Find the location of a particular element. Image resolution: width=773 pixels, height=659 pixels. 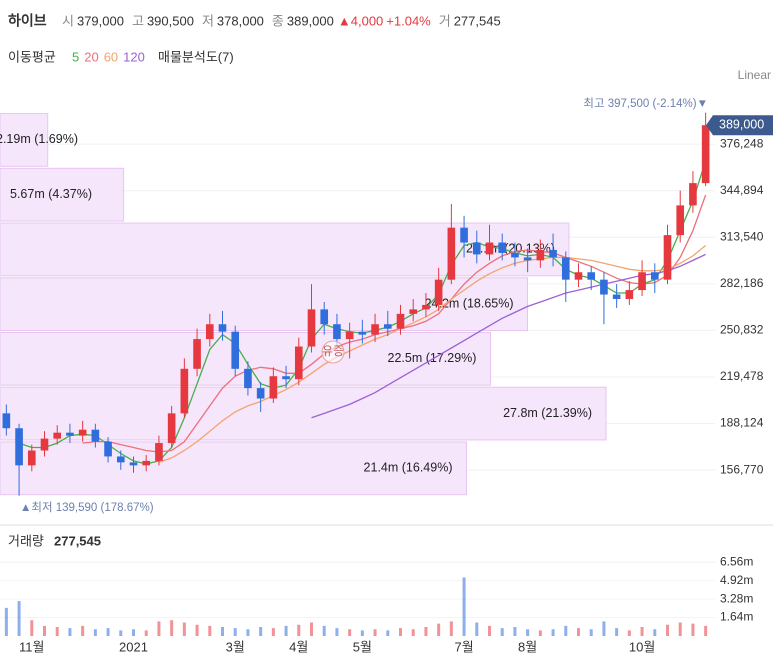

legend-entry: 20 is located at coordinates (91, 56).